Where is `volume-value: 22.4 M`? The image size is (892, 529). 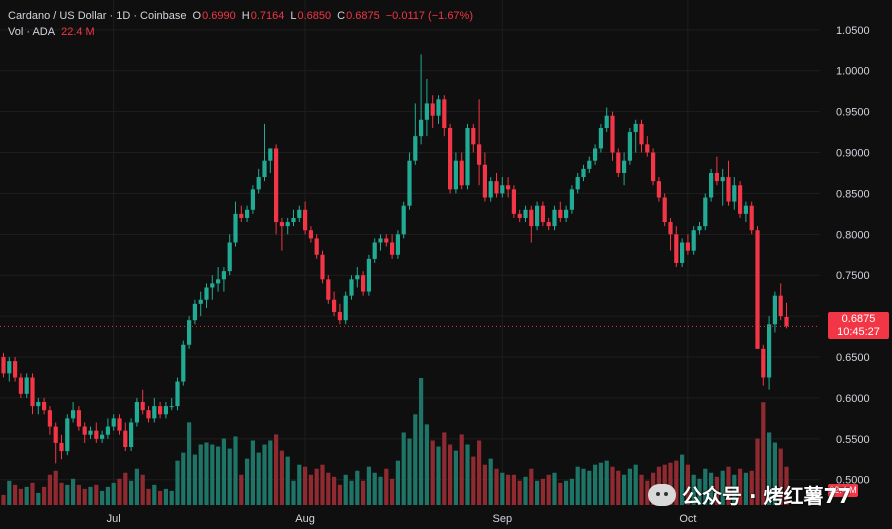
volume-value: 22.4 M is located at coordinates (78, 32).